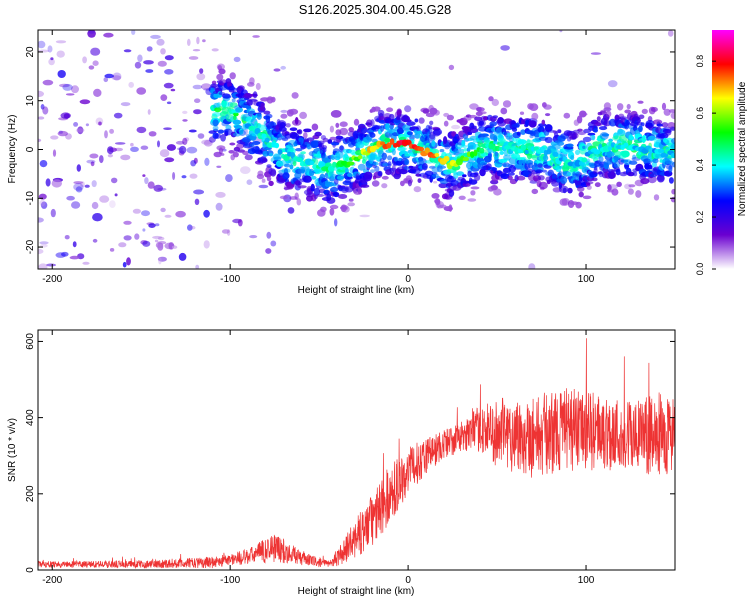  Describe the element at coordinates (30, 246) in the screenshot. I see `spectrogram-y-tick-label: -20` at that location.